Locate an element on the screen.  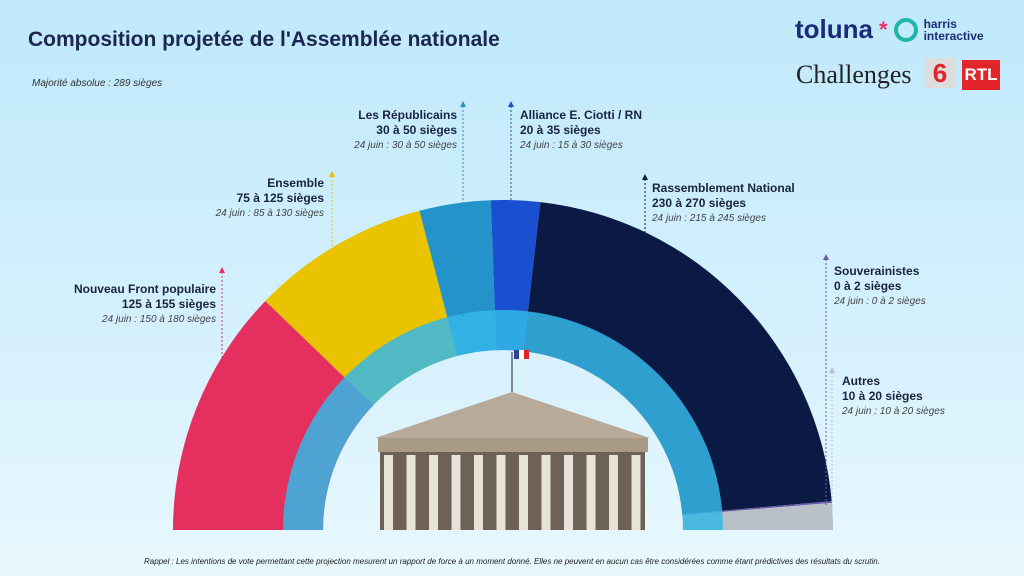
challenges-logo: Challenges is located at coordinates (854, 74).